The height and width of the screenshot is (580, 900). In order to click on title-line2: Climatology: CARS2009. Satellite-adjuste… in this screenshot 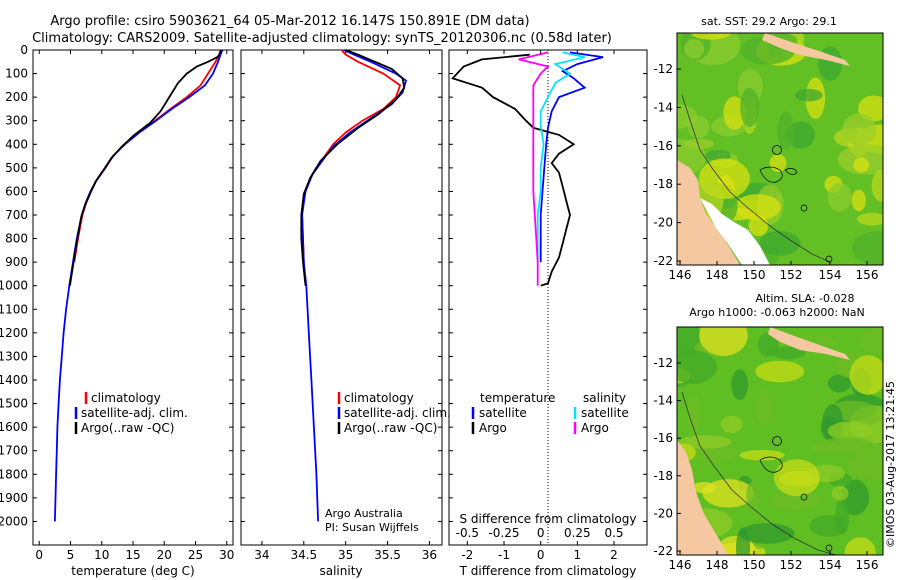, I will do `click(322, 38)`.